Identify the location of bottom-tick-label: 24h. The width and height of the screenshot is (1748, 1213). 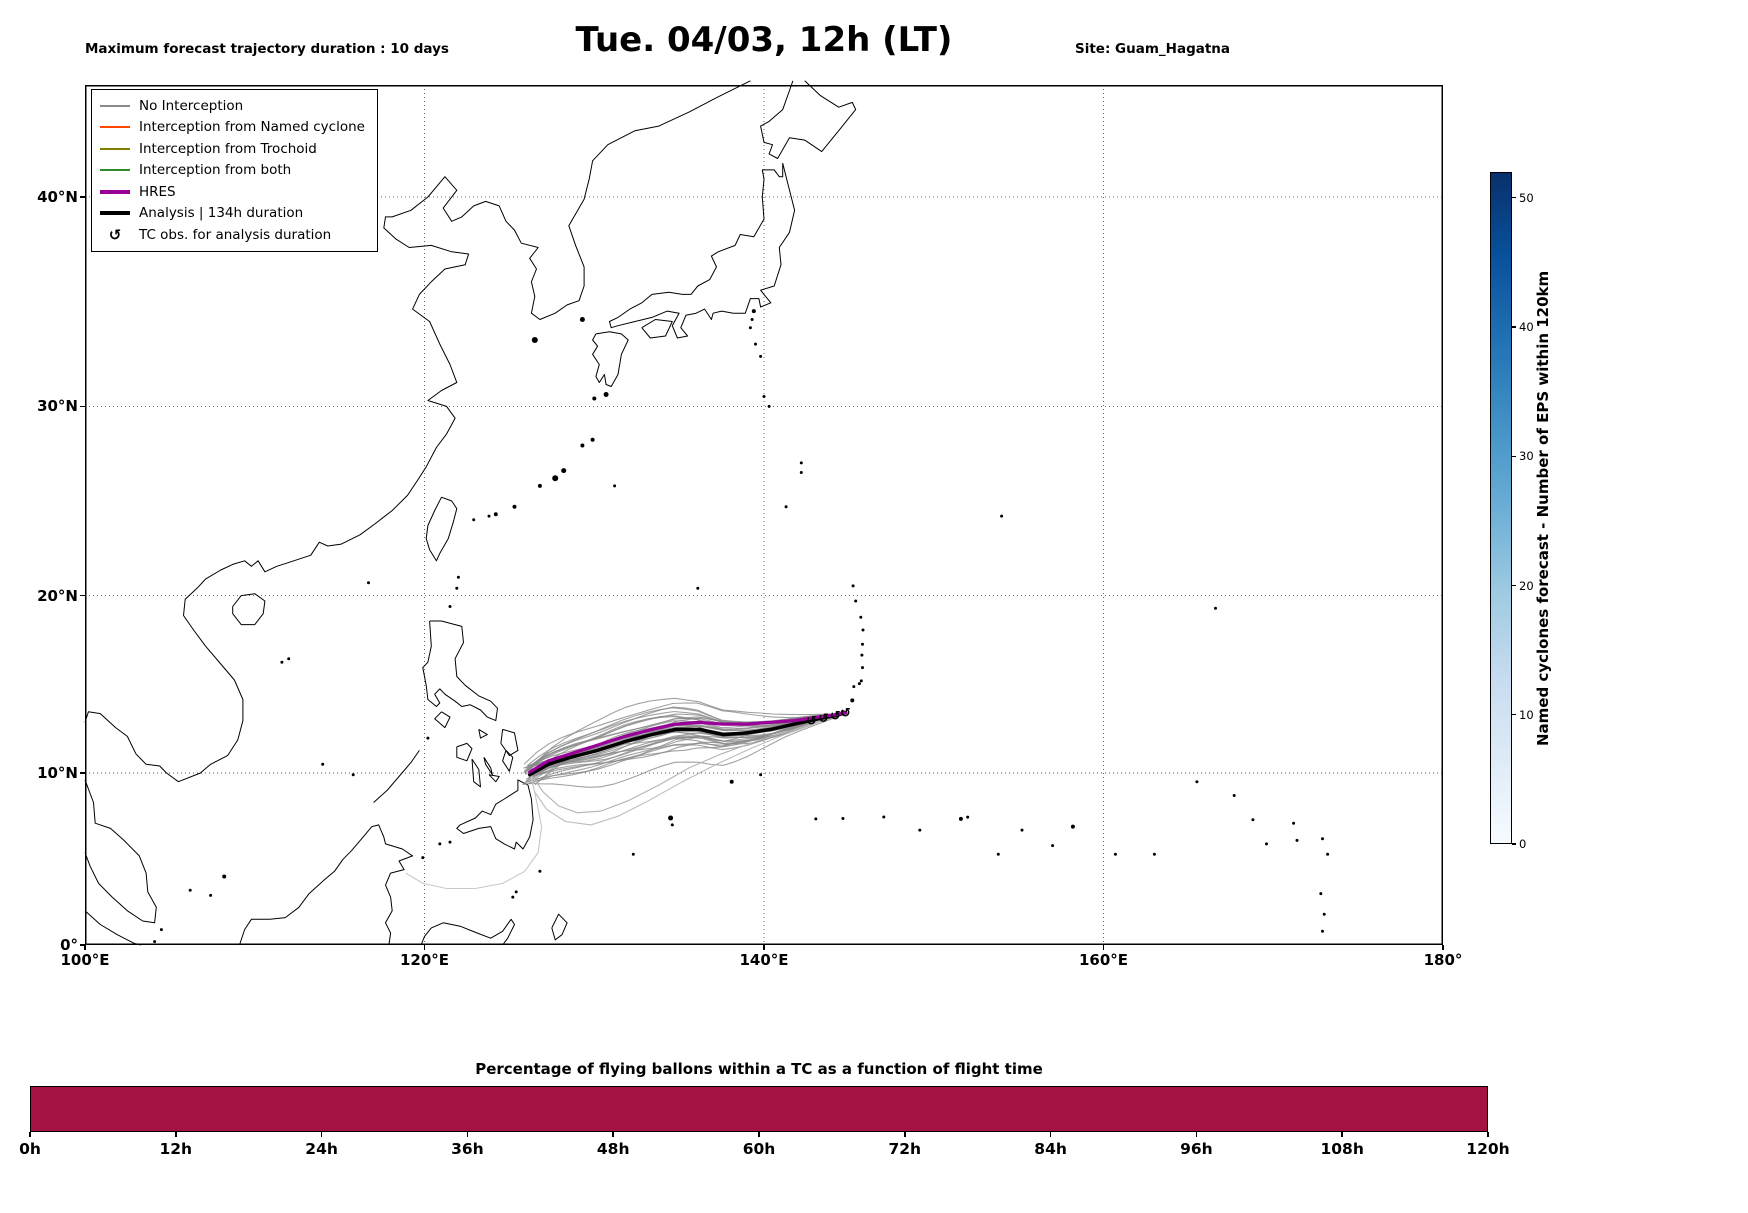
(321, 1149).